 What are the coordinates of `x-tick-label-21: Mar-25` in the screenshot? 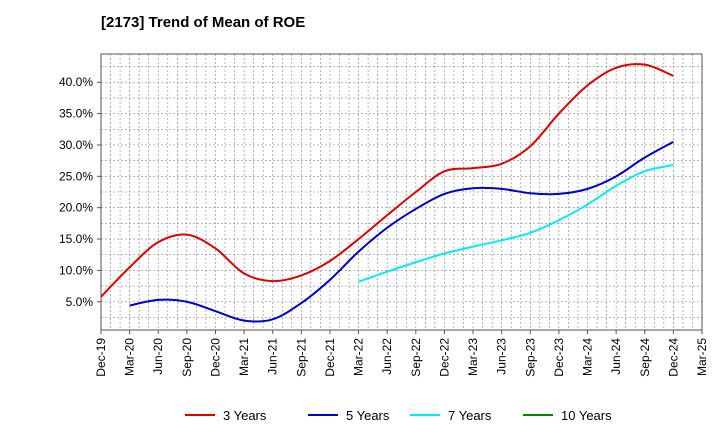 It's located at (702, 357).